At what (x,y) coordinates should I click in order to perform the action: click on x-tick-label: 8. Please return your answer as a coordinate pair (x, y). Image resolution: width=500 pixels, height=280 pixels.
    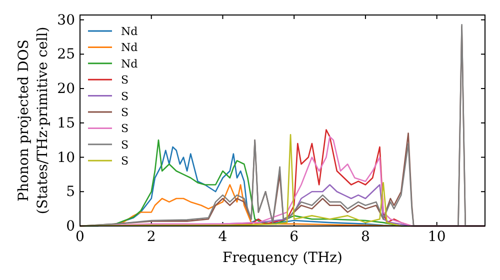
    Looking at the image, I should click on (365, 236).